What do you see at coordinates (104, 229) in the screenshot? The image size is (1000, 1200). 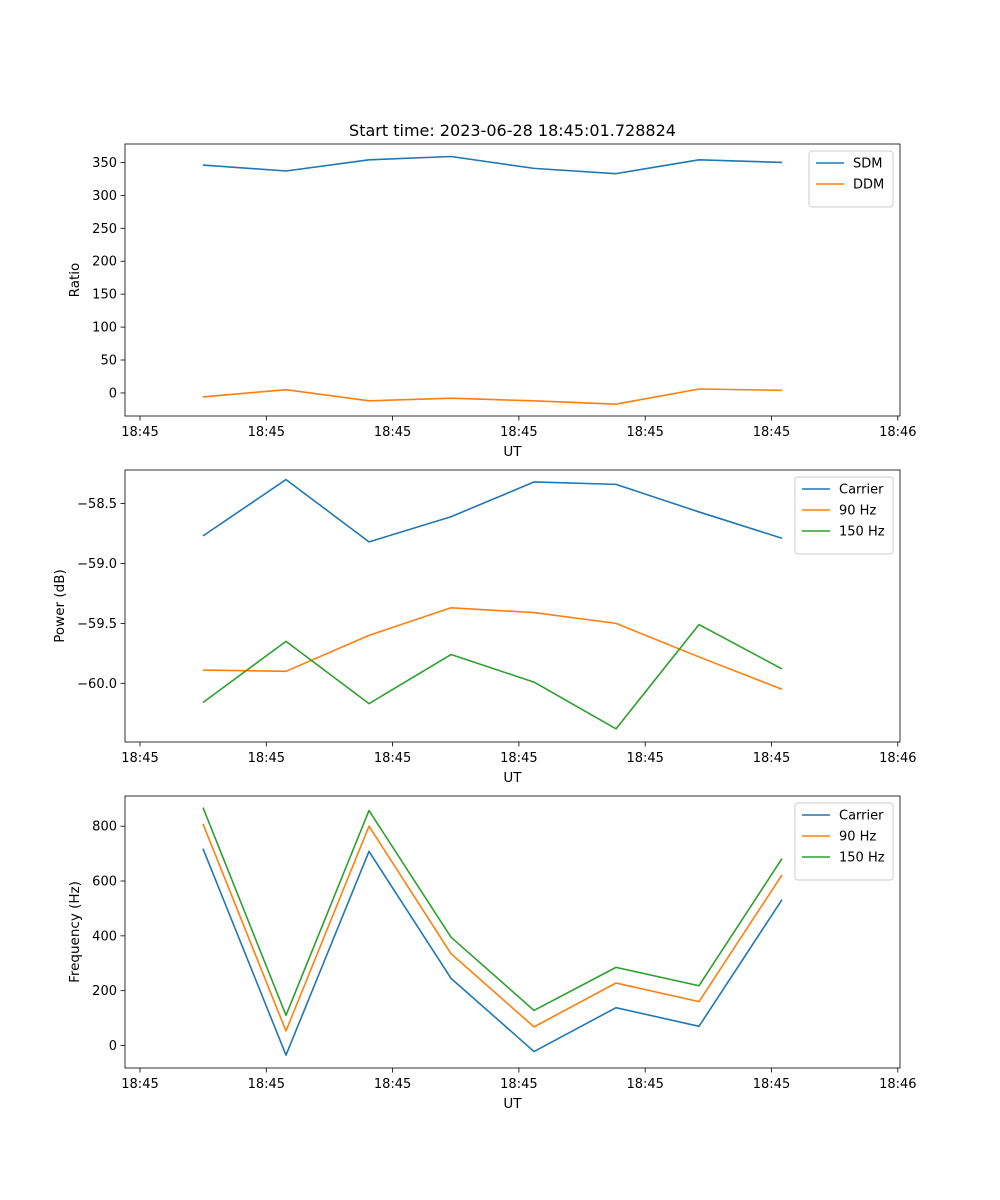 I see `y-tick-label: 250` at bounding box center [104, 229].